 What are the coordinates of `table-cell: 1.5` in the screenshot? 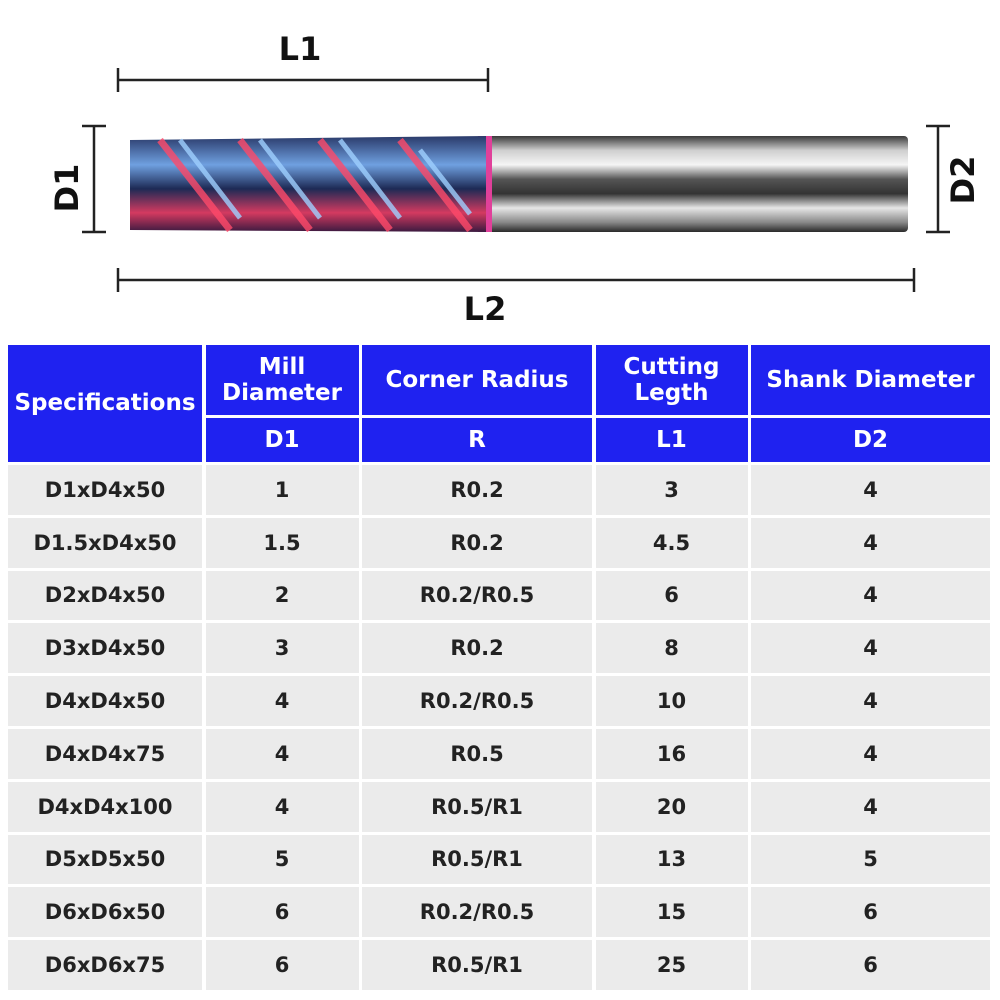 It's located at (282, 542).